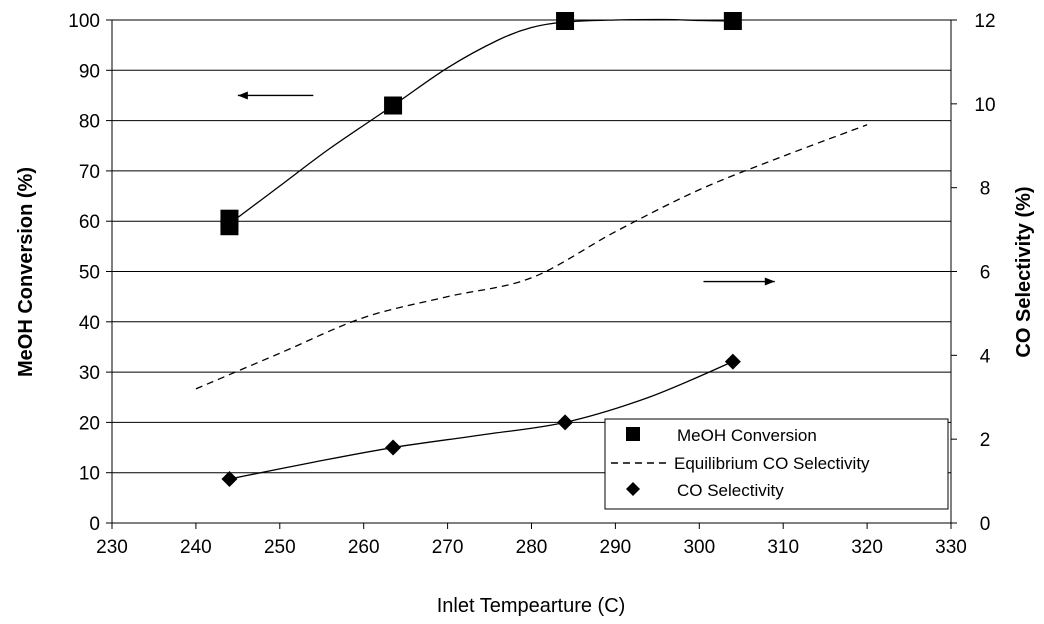 The image size is (1044, 624). I want to click on y-left-tick-label-90: 90, so click(89, 71).